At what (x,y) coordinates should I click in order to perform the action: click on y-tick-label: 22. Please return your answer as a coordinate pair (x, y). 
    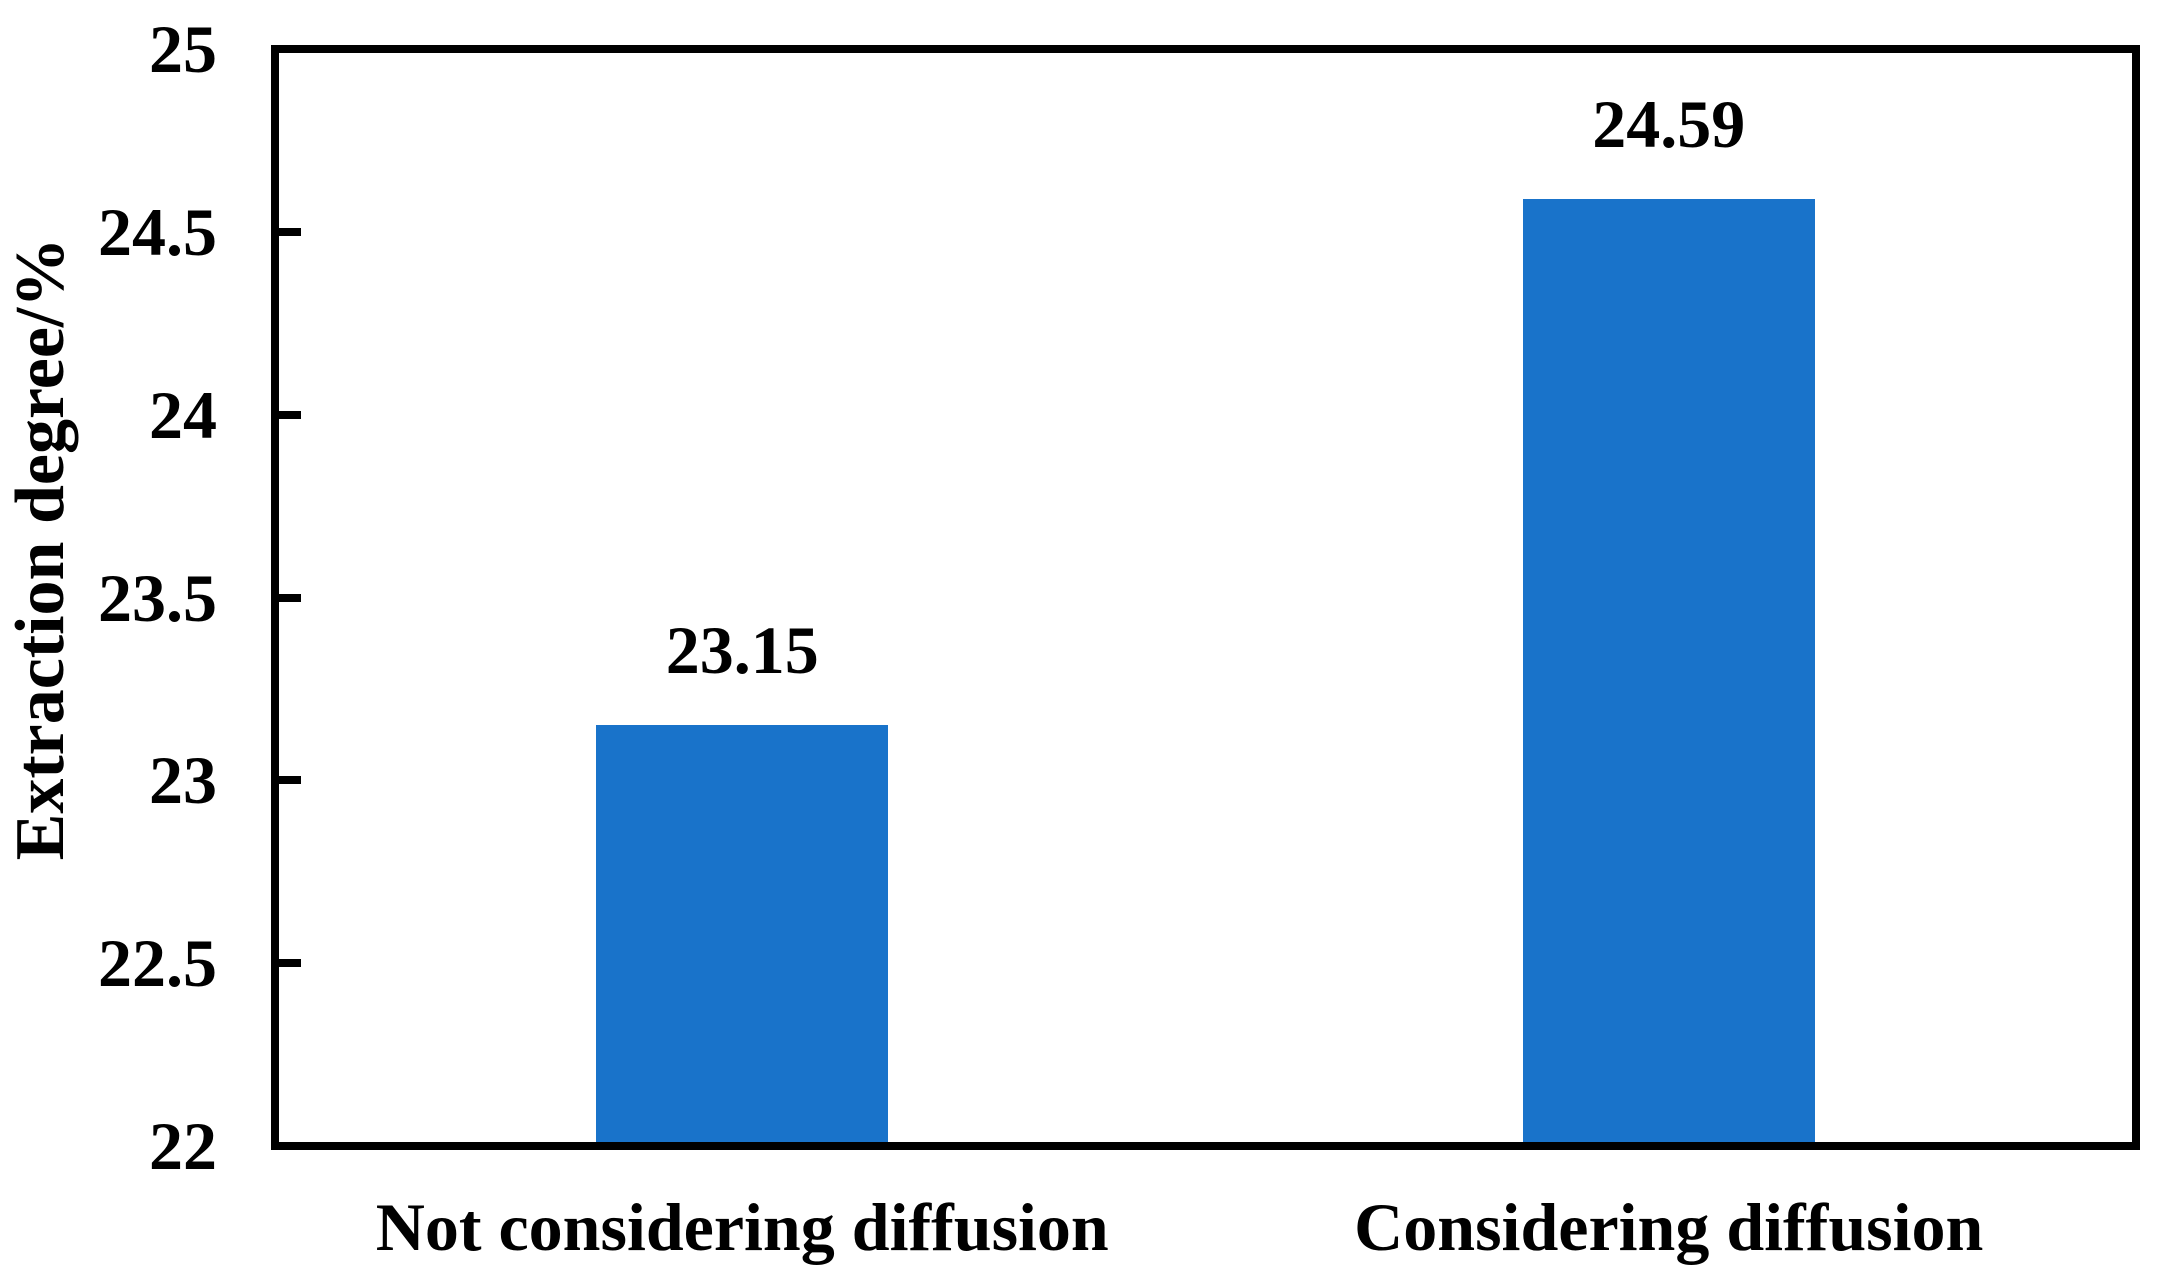
    Looking at the image, I should click on (183, 1146).